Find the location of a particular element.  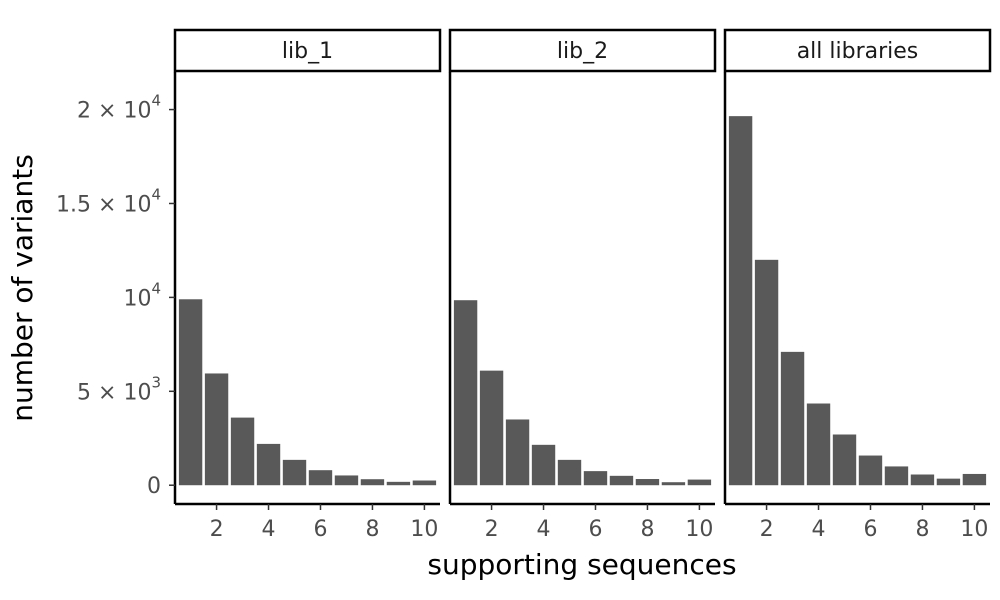

facet-label: all libraries is located at coordinates (858, 51).